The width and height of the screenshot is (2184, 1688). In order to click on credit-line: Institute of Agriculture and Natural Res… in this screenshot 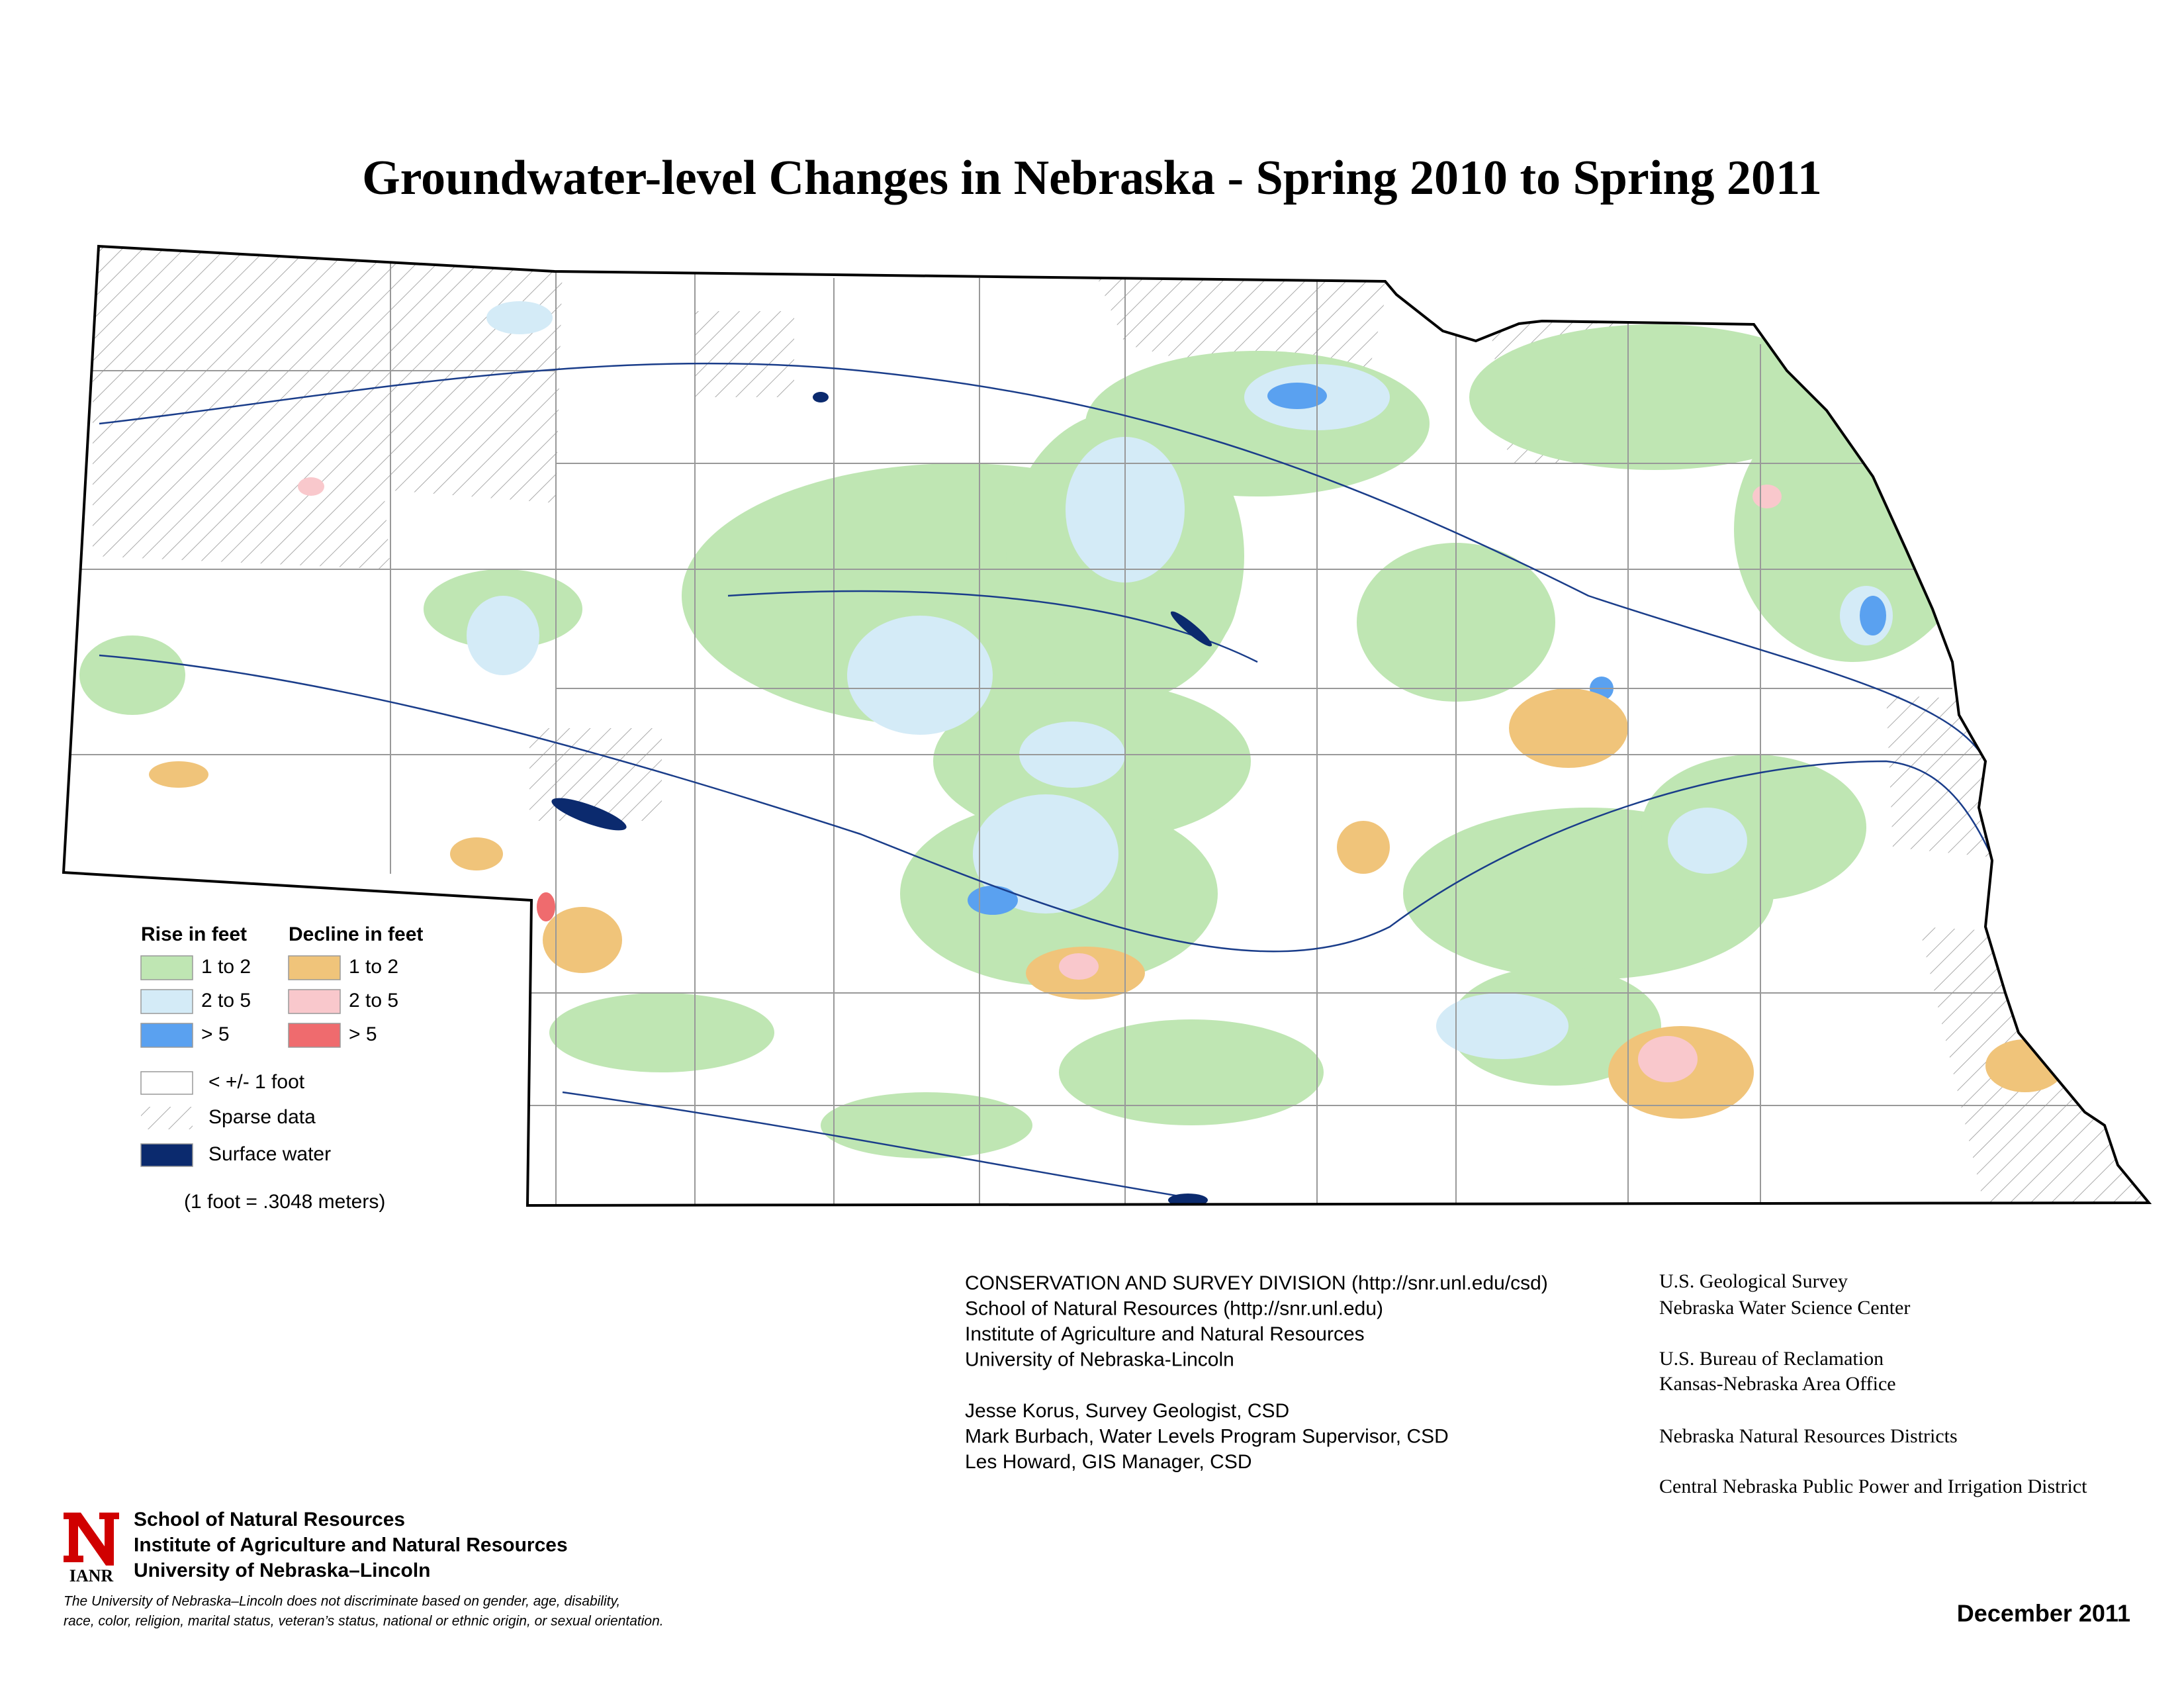, I will do `click(1165, 1334)`.